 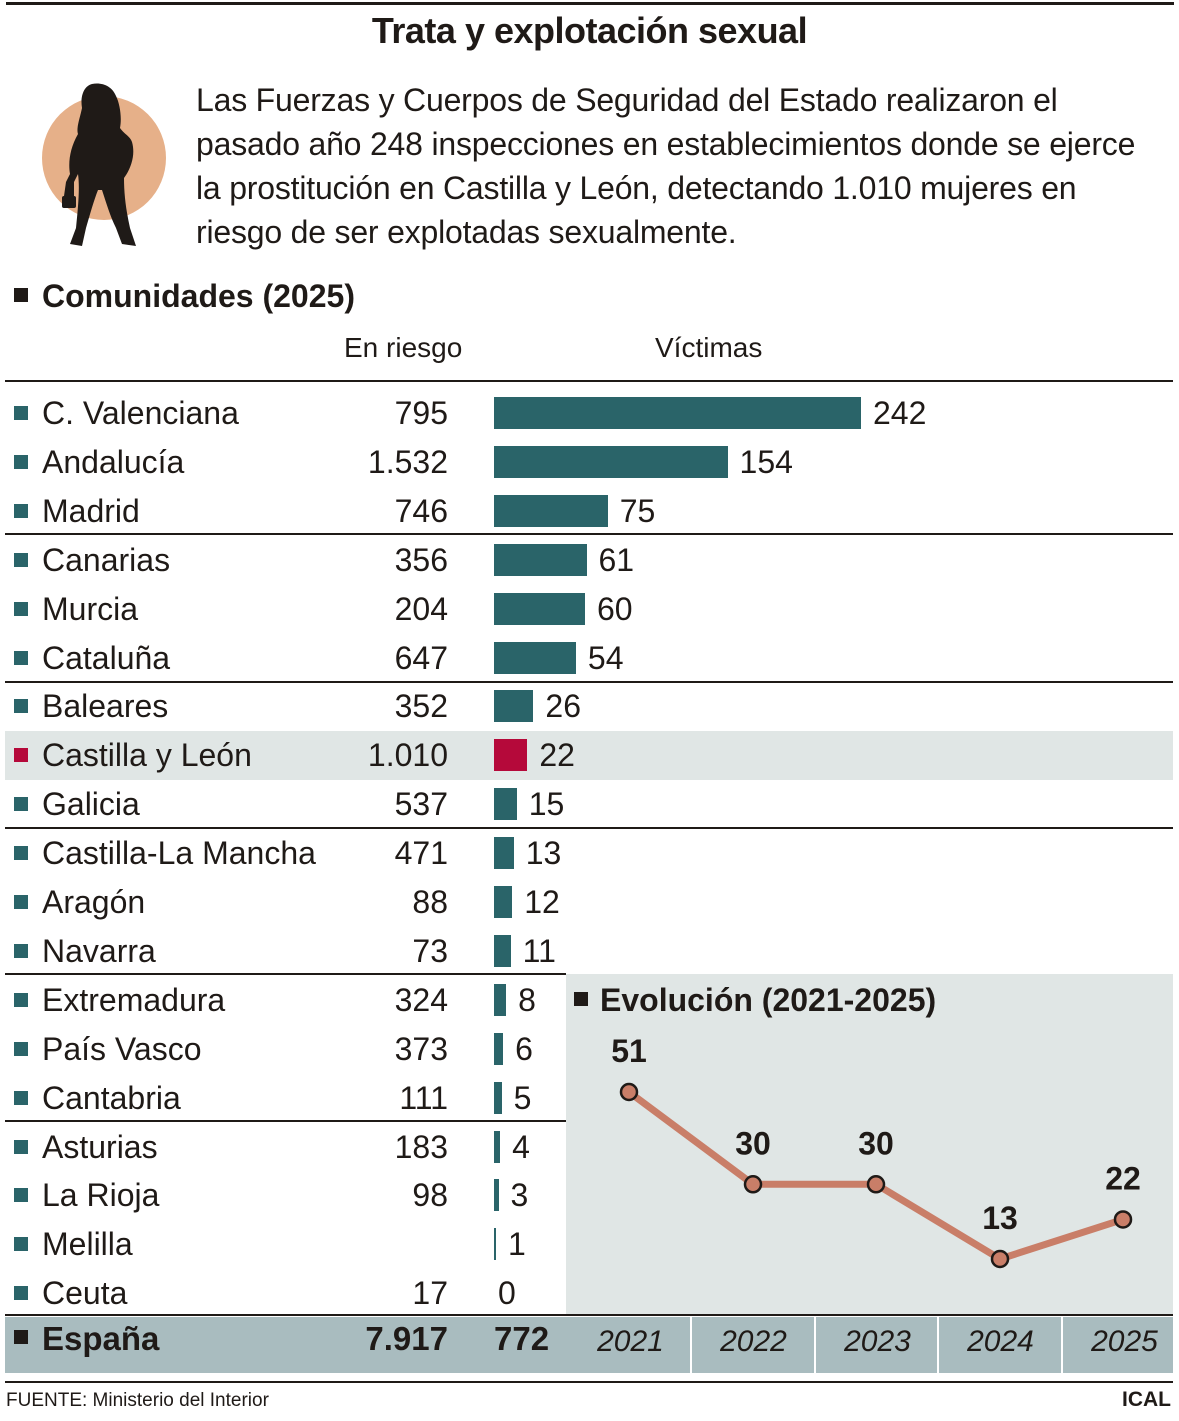 What do you see at coordinates (85, 1293) in the screenshot?
I see `community-name: Ceuta` at bounding box center [85, 1293].